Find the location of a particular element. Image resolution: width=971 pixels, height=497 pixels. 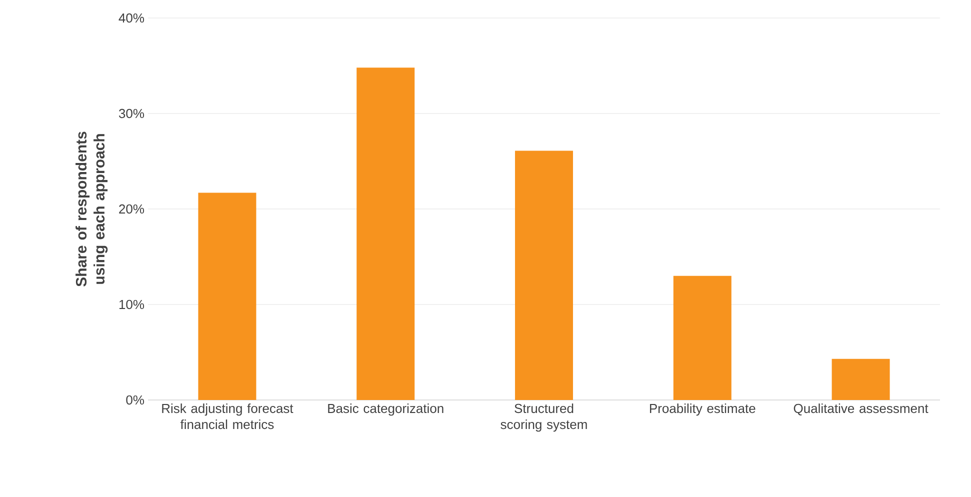

x-tick-label: Basic categorization is located at coordinates (386, 410).